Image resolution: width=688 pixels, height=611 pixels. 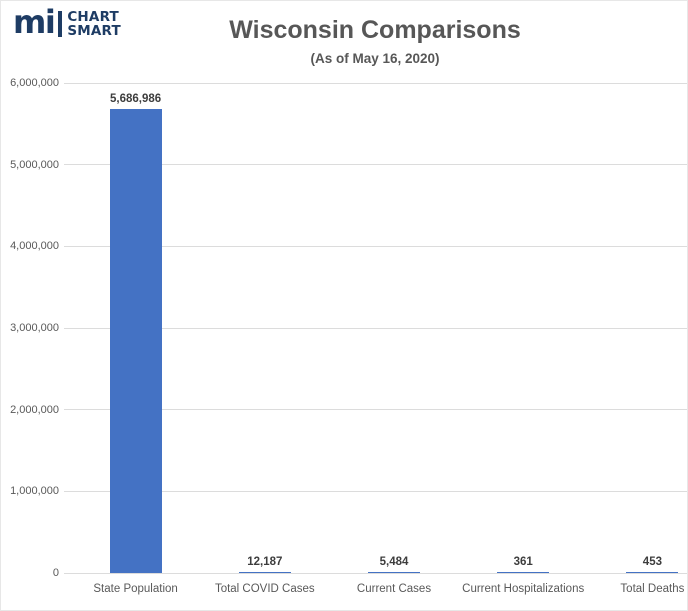 I want to click on x-axis-category-label: Total COVID Cases, so click(x=264, y=589).